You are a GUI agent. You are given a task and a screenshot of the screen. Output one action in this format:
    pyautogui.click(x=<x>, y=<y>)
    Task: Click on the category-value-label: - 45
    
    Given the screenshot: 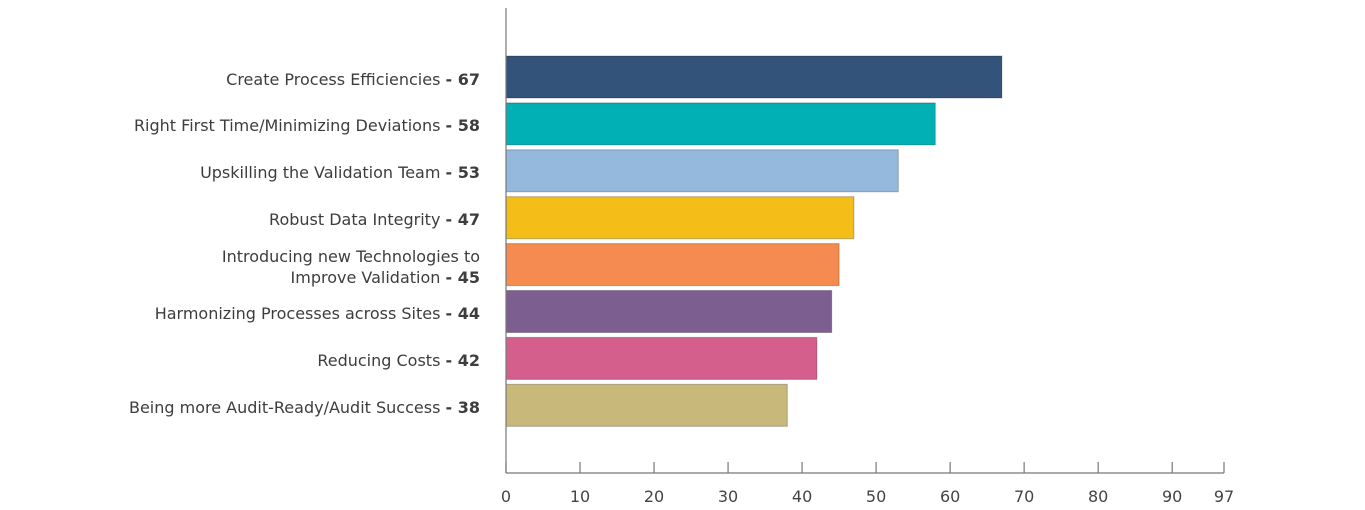 What is the action you would take?
    pyautogui.click(x=462, y=277)
    